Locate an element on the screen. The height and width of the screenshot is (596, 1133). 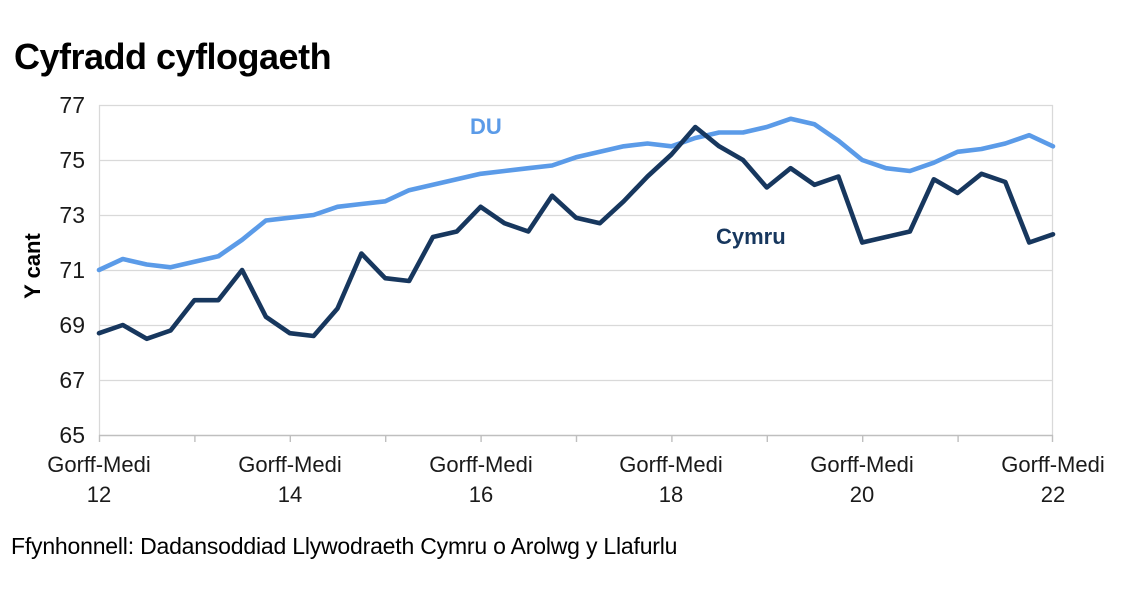
y-tick-67: 67 is located at coordinates (72, 380).